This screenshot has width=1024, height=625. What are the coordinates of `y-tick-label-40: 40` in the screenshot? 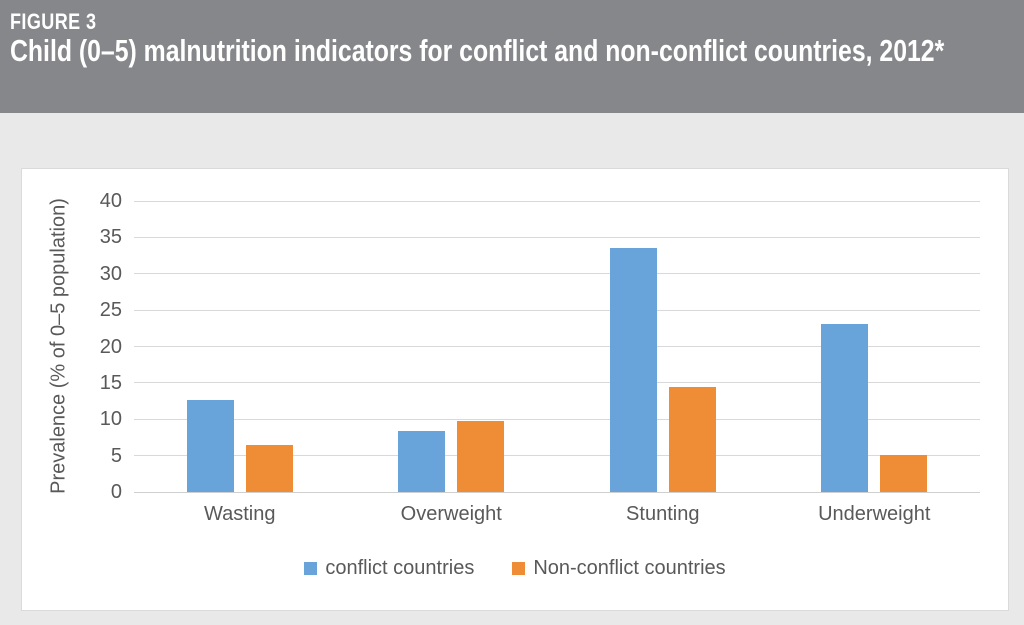 It's located at (110, 201).